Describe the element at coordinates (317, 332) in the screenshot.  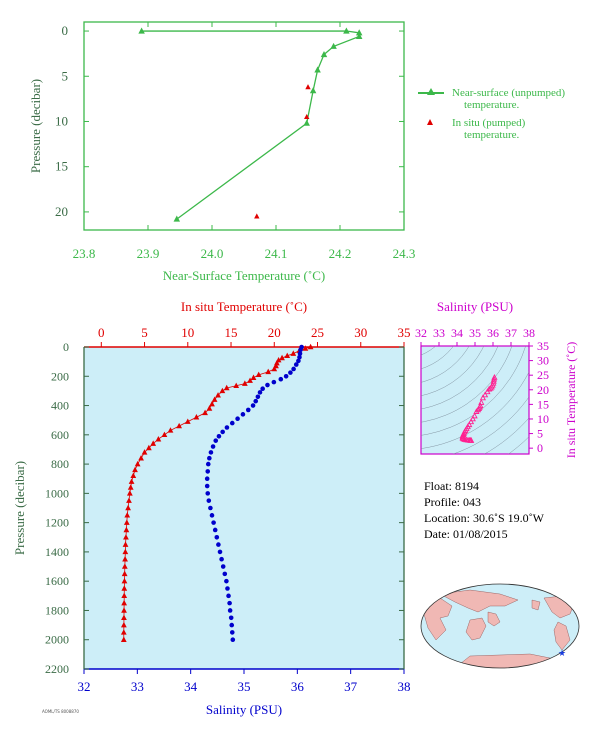
I see `temperature-tick-label: 25` at that location.